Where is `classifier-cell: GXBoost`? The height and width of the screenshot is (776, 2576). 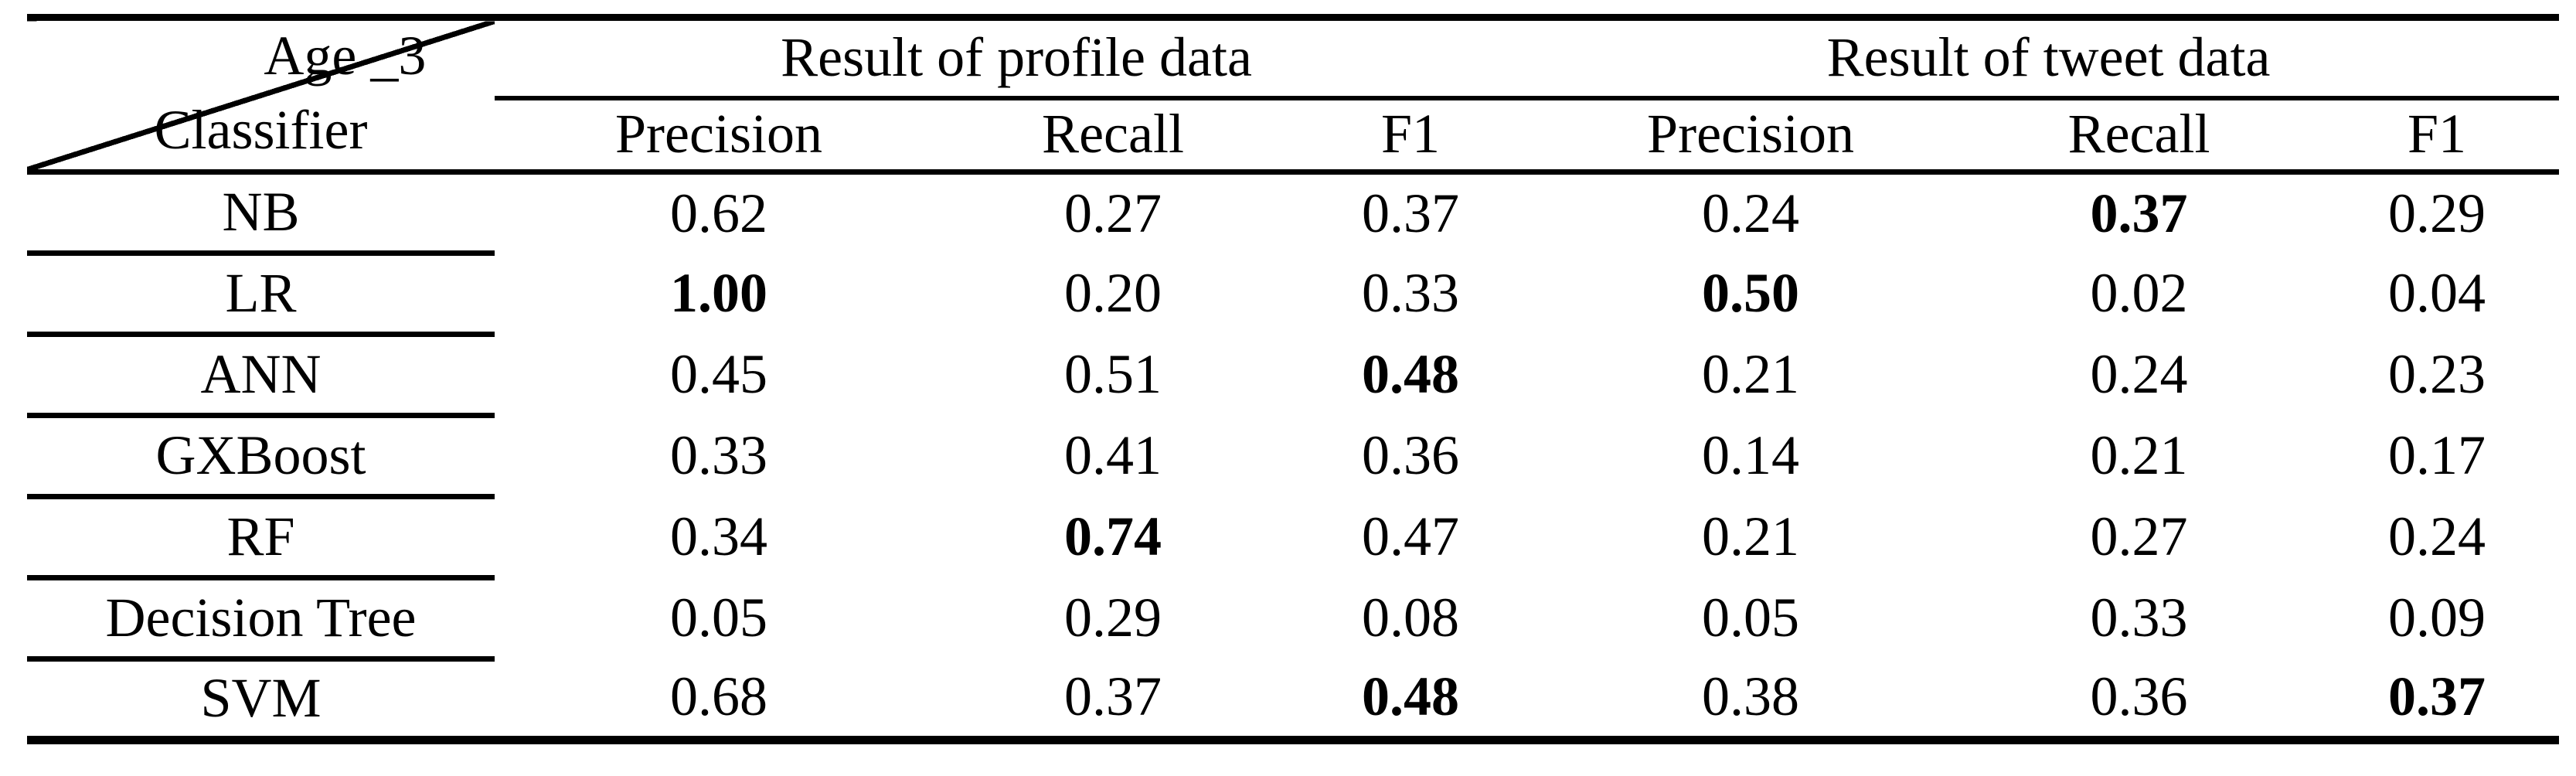
classifier-cell: GXBoost is located at coordinates (261, 457).